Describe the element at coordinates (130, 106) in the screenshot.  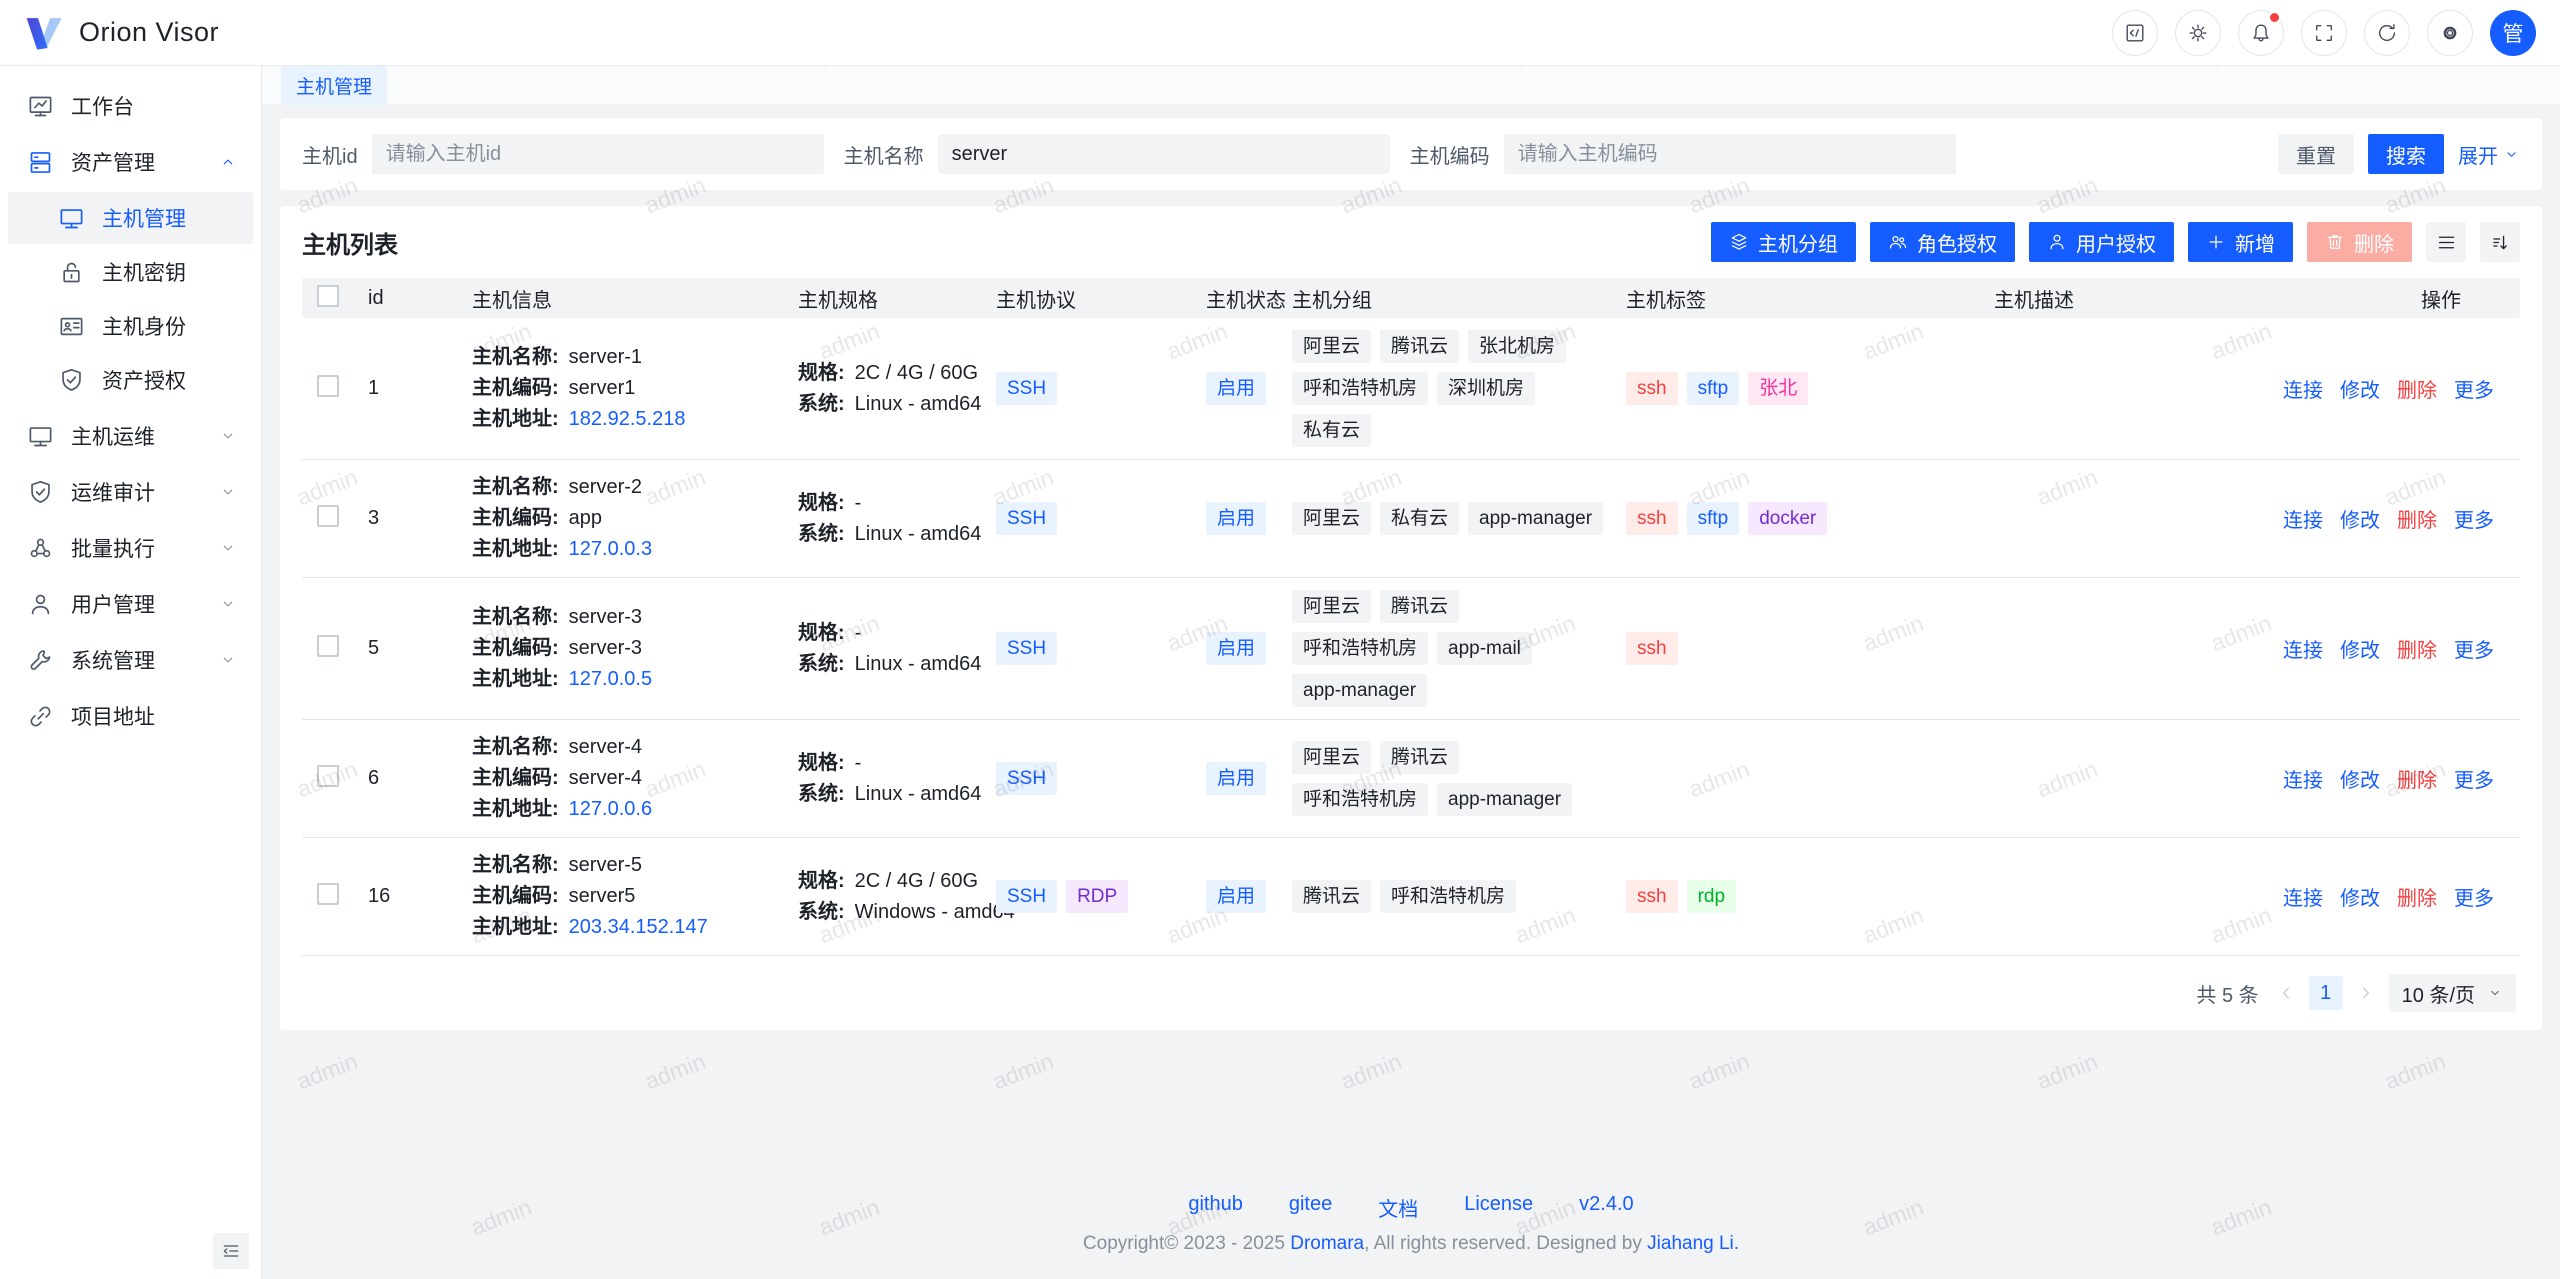
I see `sidebar-item-workbench: 工作台` at that location.